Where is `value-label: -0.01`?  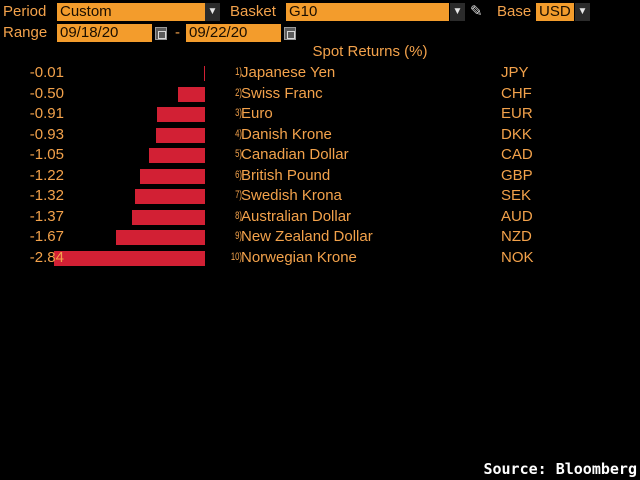
value-label: -0.01 is located at coordinates (46, 72).